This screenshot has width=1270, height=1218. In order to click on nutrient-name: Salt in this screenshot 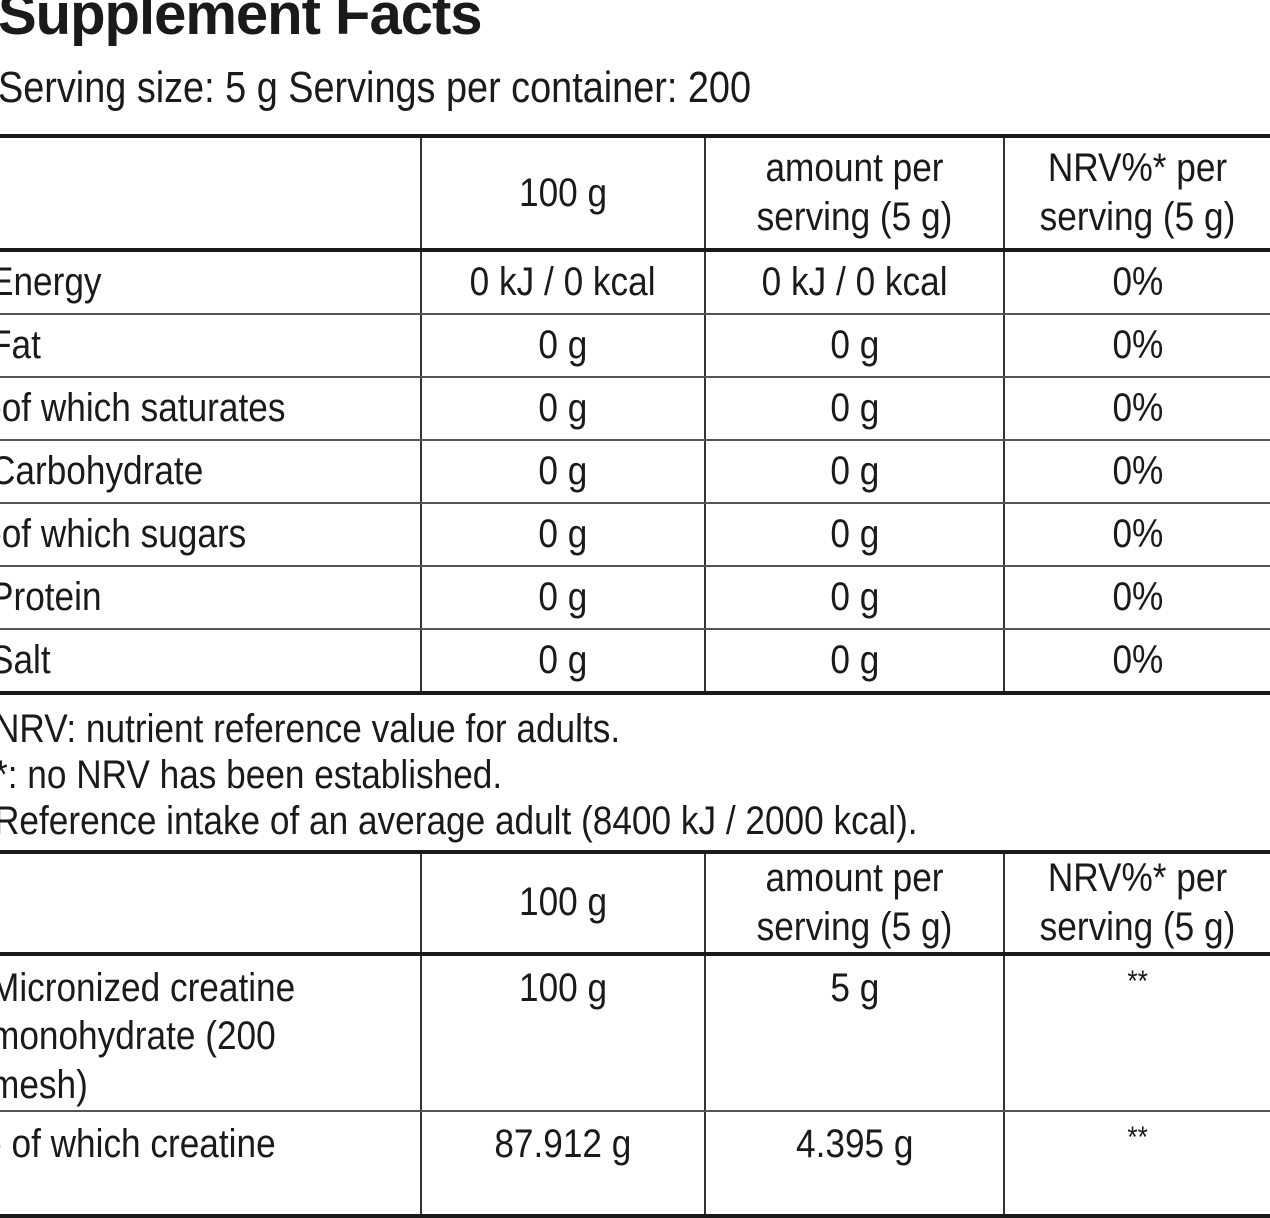, I will do `click(210, 662)`.